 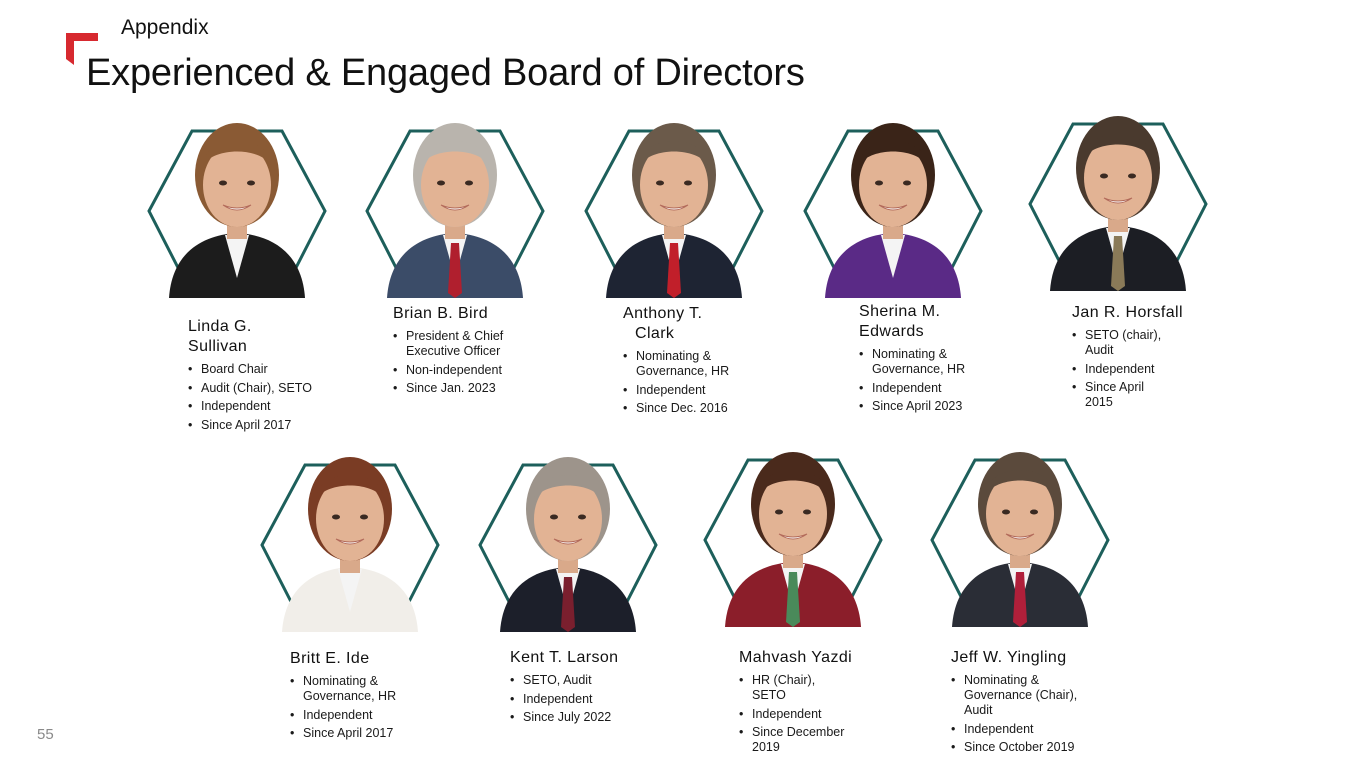 What do you see at coordinates (220, 336) in the screenshot?
I see `director-name: Linda G. Sullivan` at bounding box center [220, 336].